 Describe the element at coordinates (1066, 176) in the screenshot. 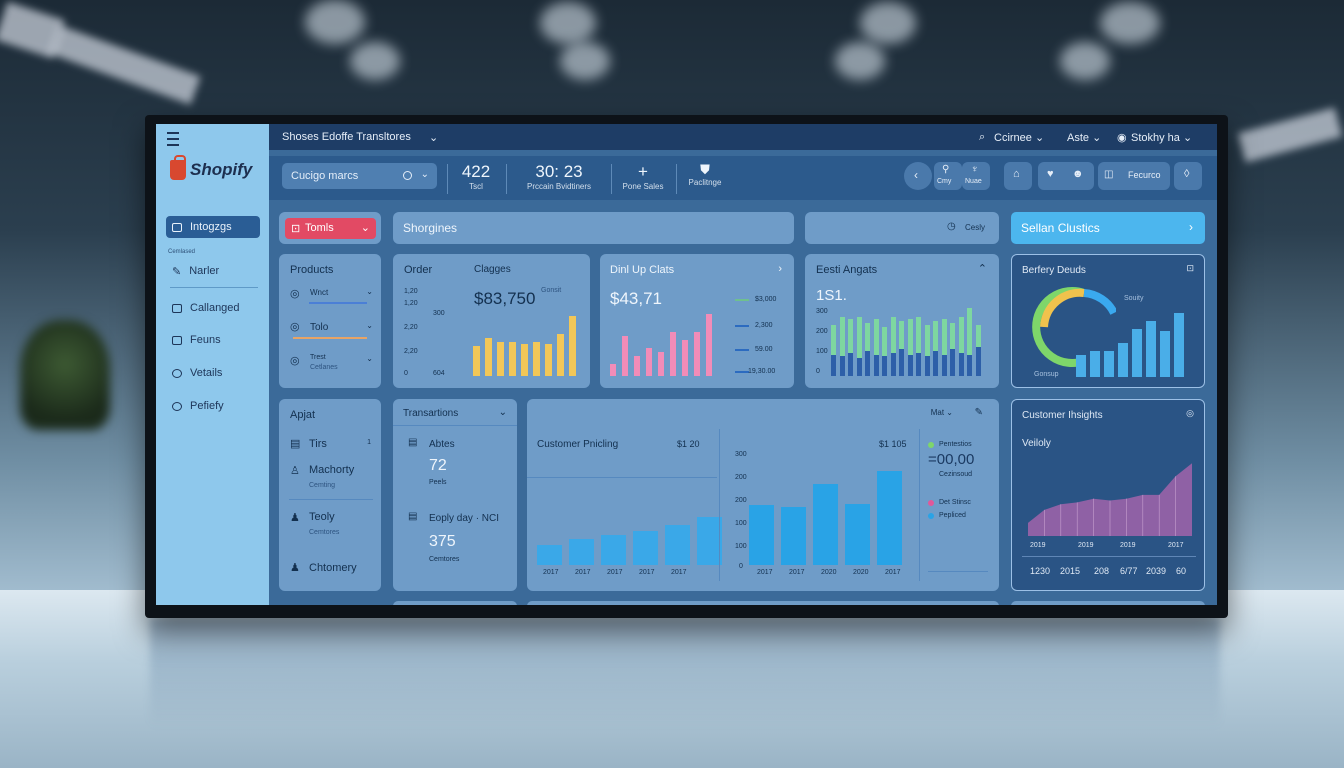

I see `toggle-group: ♥ ☻` at that location.